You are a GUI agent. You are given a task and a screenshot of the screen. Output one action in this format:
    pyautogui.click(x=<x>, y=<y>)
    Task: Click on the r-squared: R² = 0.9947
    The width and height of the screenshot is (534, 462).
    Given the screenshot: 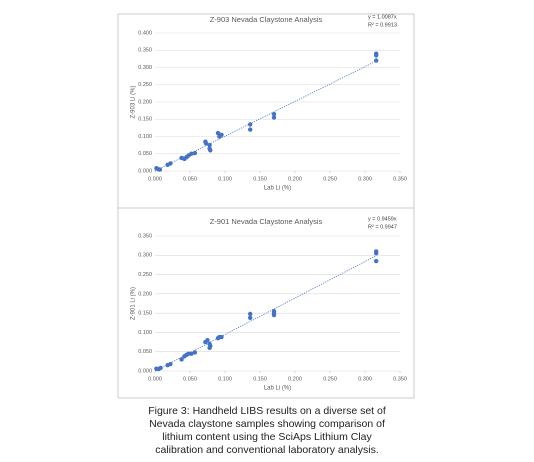 What is the action you would take?
    pyautogui.click(x=382, y=227)
    